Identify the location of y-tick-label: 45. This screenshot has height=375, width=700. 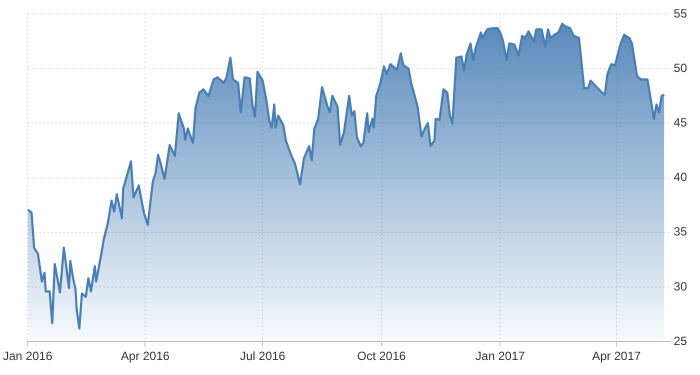
(681, 123).